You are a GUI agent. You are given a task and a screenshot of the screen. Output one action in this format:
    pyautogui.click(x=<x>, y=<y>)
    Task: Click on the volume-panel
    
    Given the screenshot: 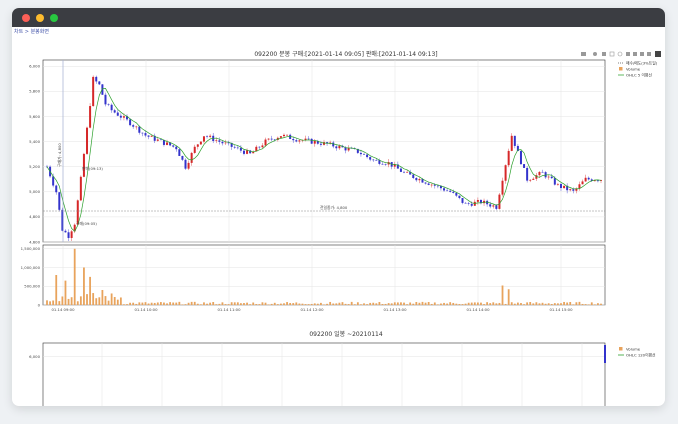 What is the action you would take?
    pyautogui.click(x=324, y=275)
    